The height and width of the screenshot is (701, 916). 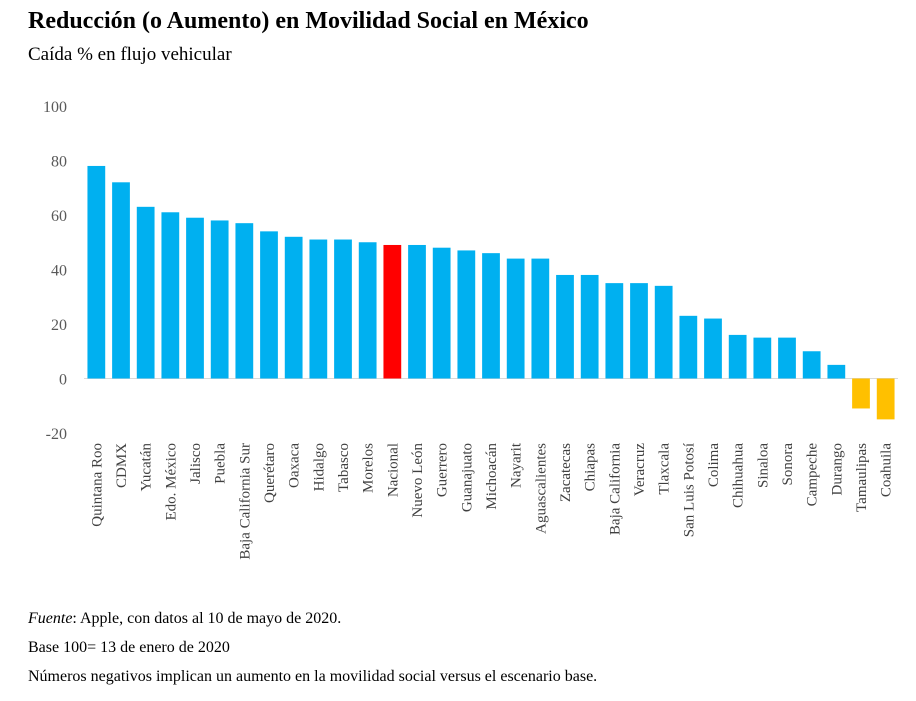 What do you see at coordinates (615, 489) in the screenshot?
I see `x-tick-label: Baja California` at bounding box center [615, 489].